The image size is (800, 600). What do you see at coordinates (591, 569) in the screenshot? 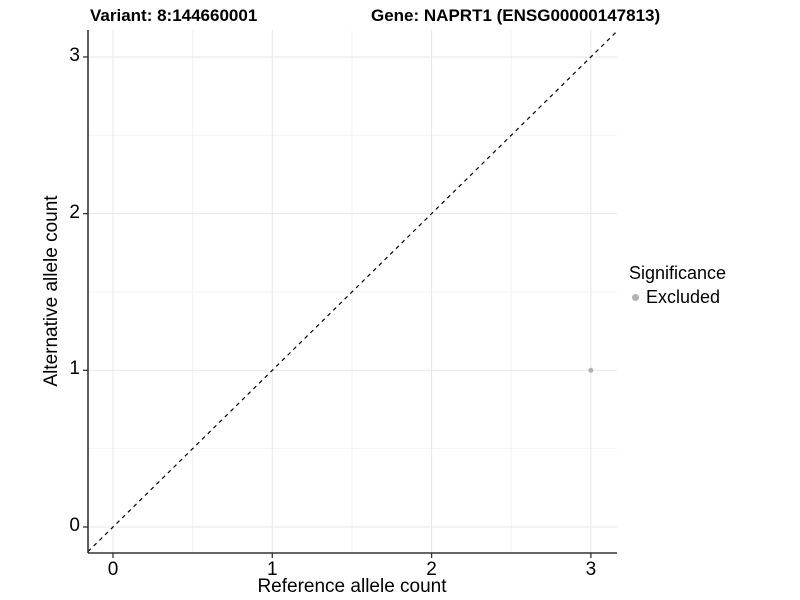
I see `x-tick-label: 3` at bounding box center [591, 569].